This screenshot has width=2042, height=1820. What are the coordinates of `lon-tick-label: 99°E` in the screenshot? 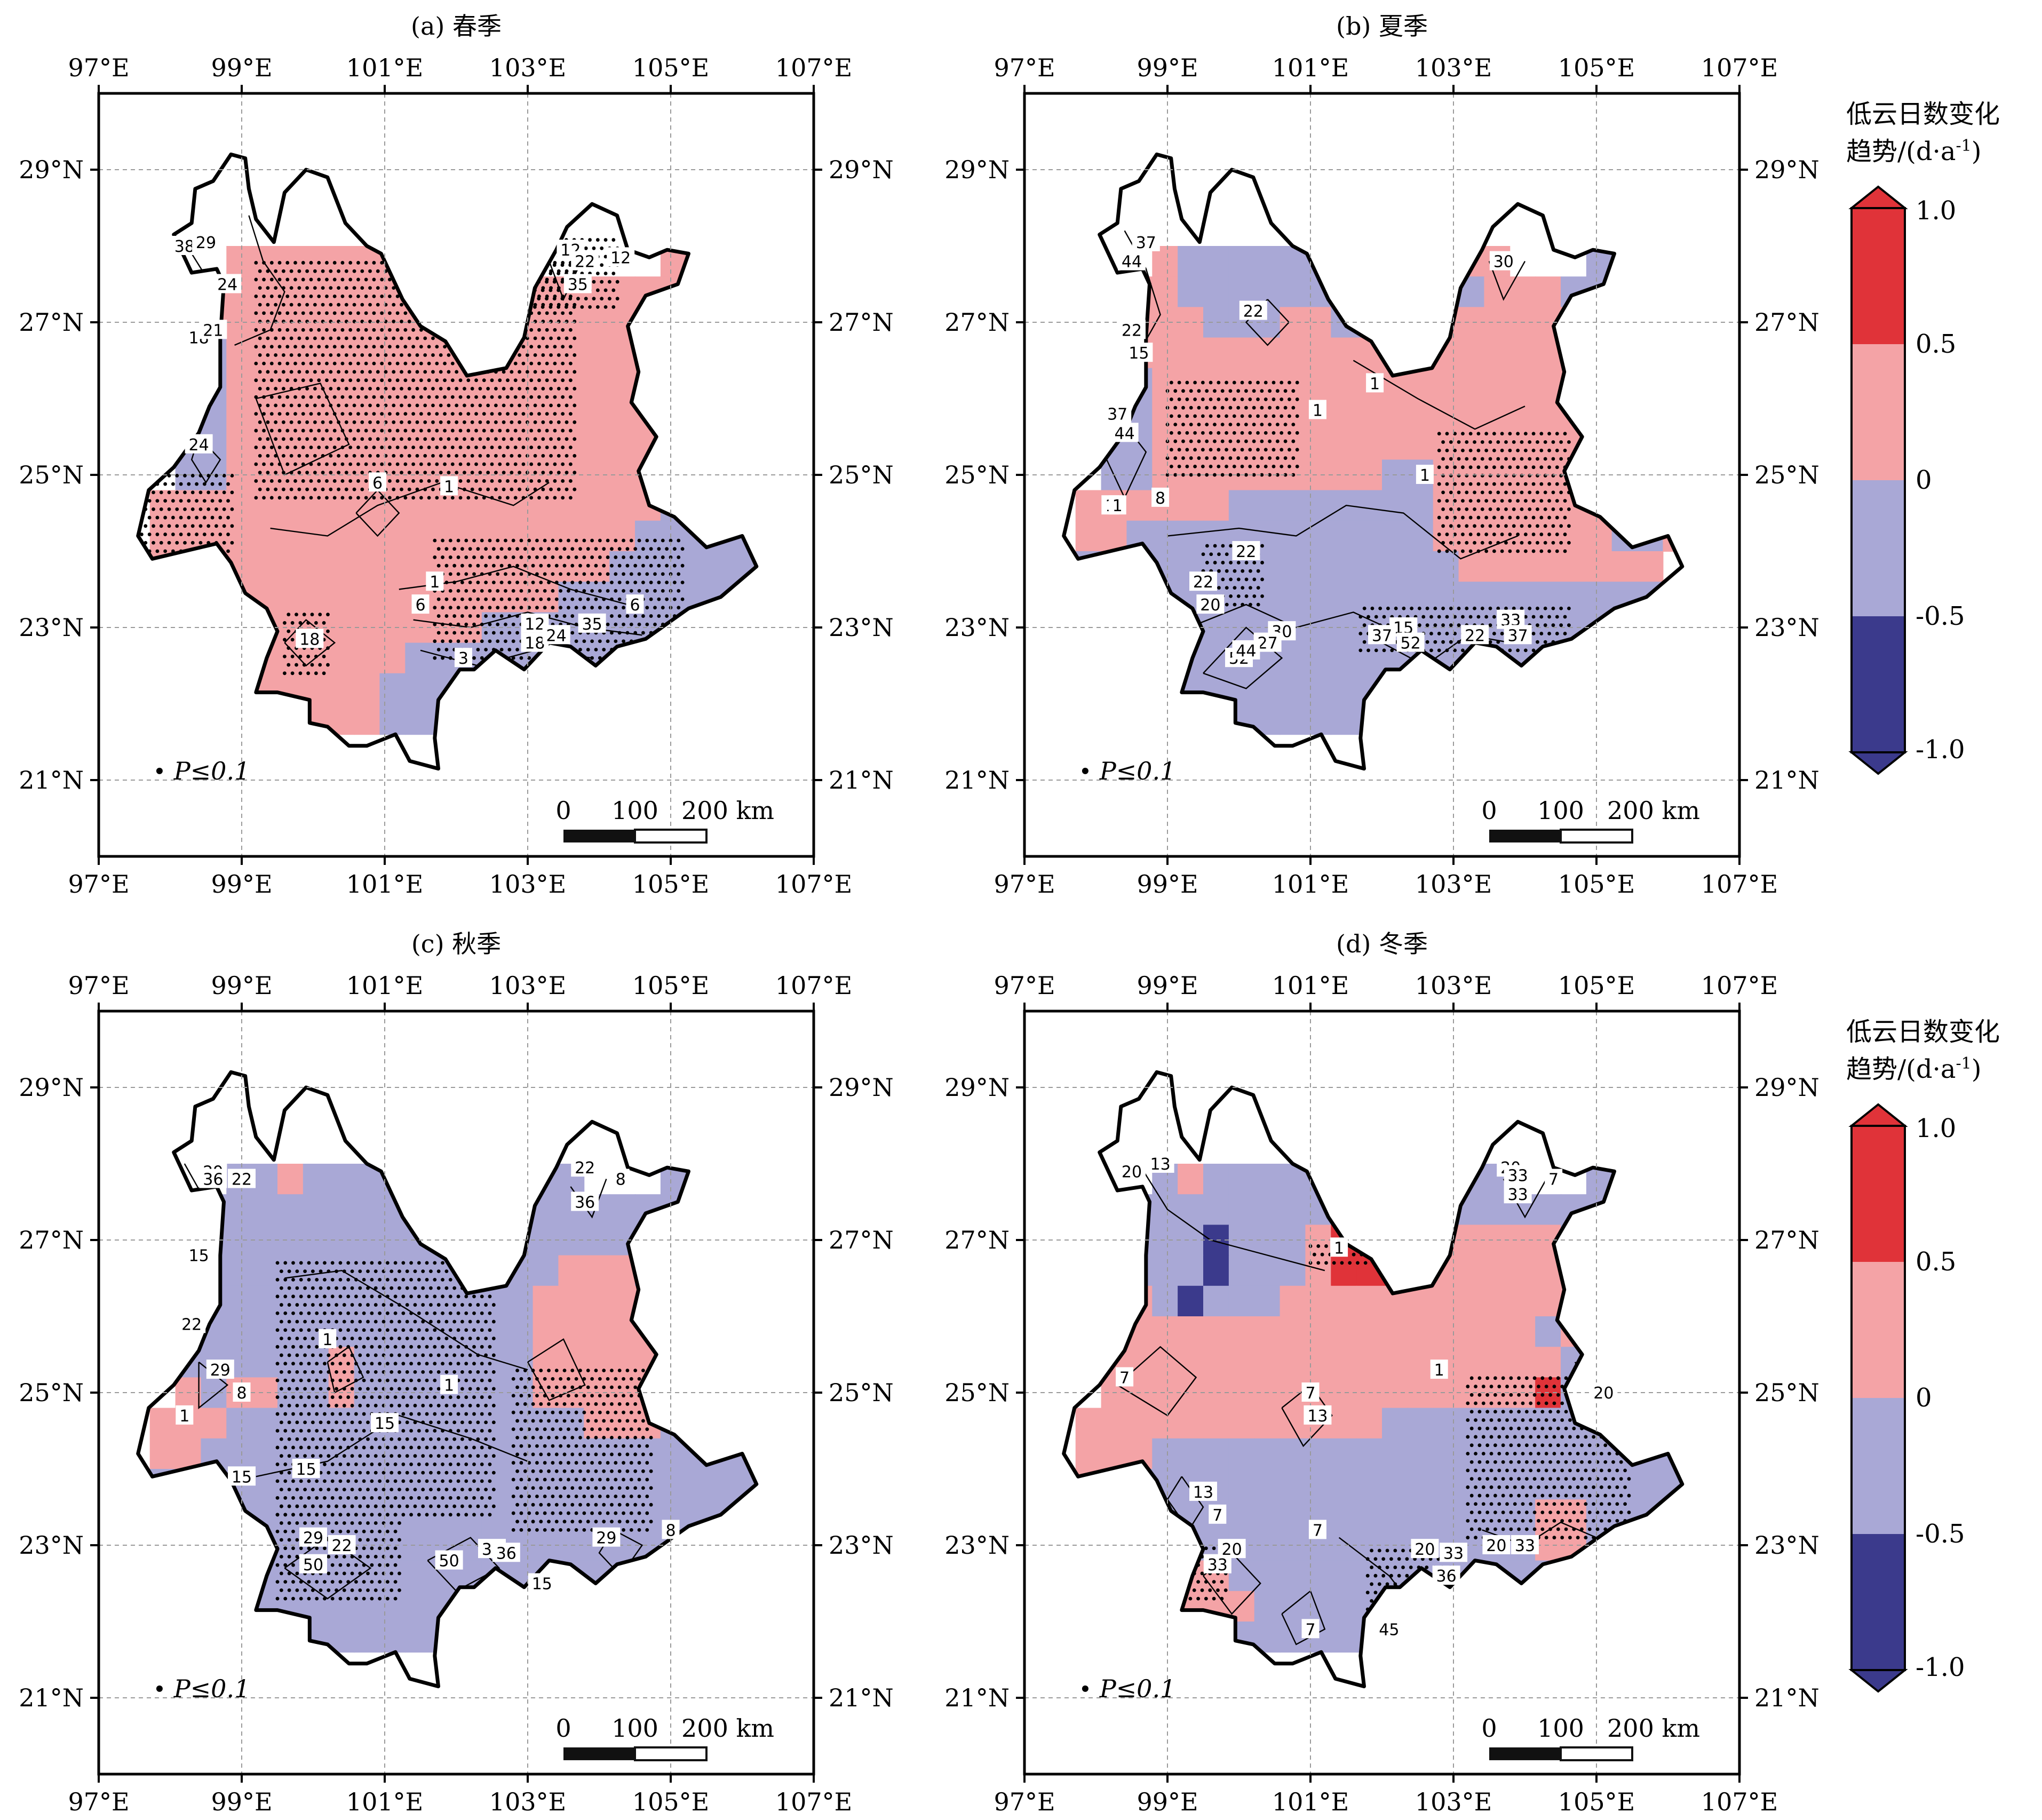 It's located at (1167, 884).